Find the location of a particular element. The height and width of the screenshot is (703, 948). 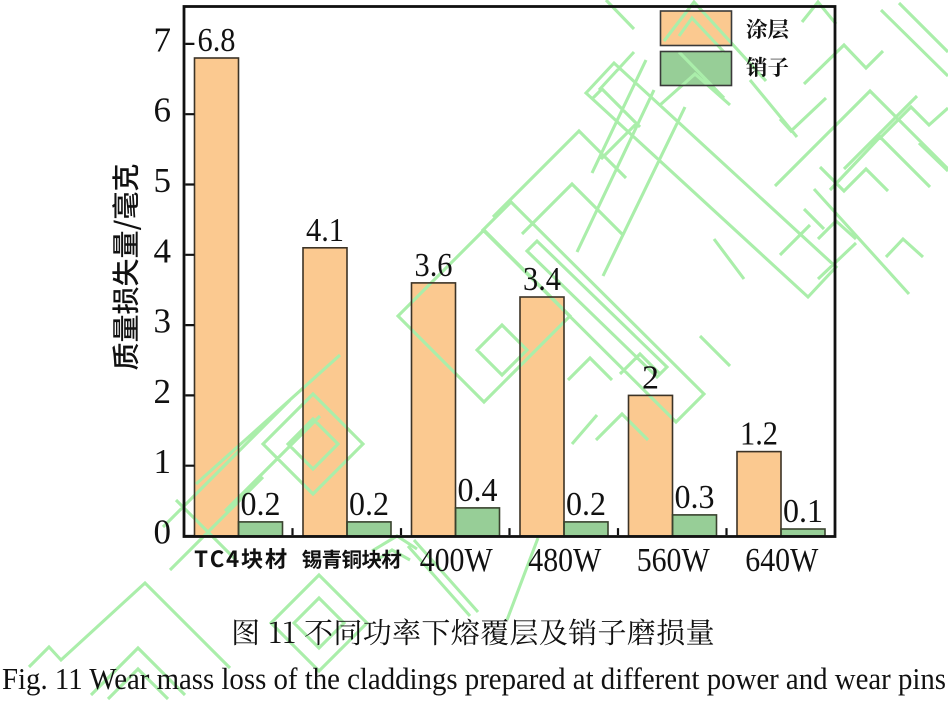

svg-text: 3.6 is located at coordinates (434, 265).